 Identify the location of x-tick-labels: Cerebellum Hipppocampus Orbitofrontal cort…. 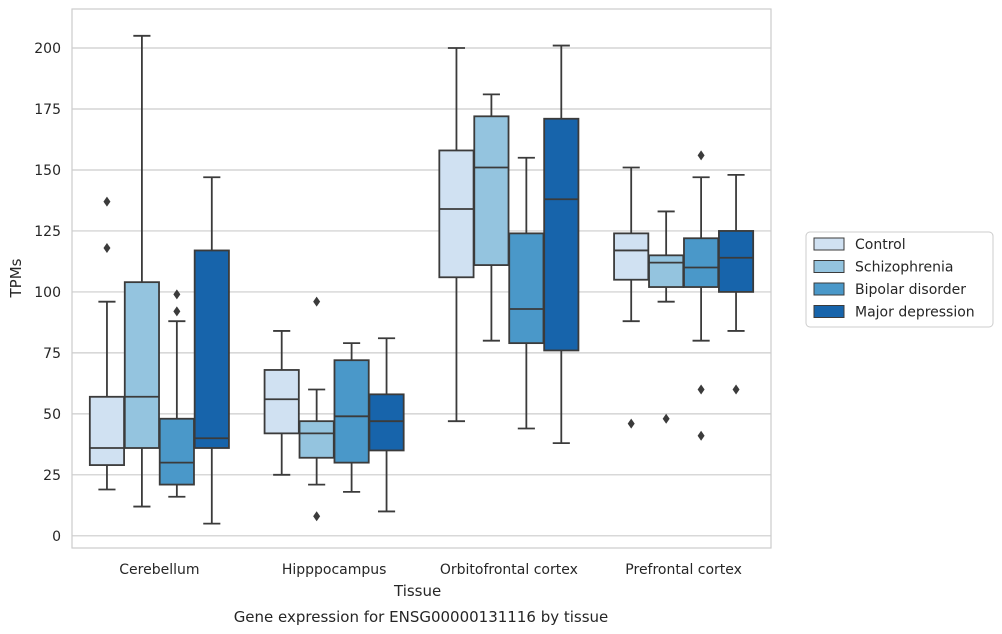
(430, 570).